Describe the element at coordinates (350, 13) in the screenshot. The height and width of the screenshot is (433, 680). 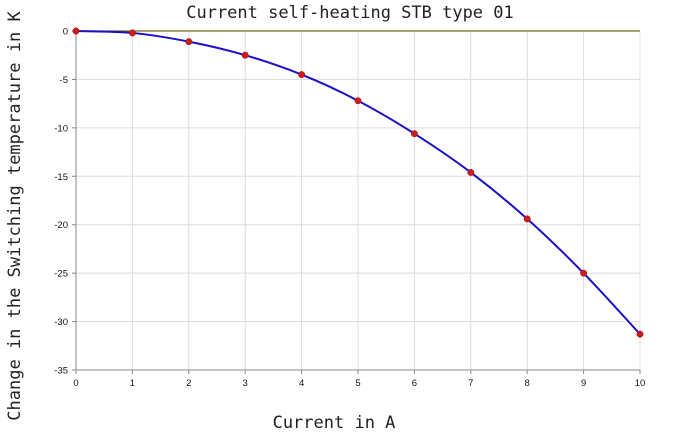
I see `chart-title: Current self-heating STB type 01` at that location.